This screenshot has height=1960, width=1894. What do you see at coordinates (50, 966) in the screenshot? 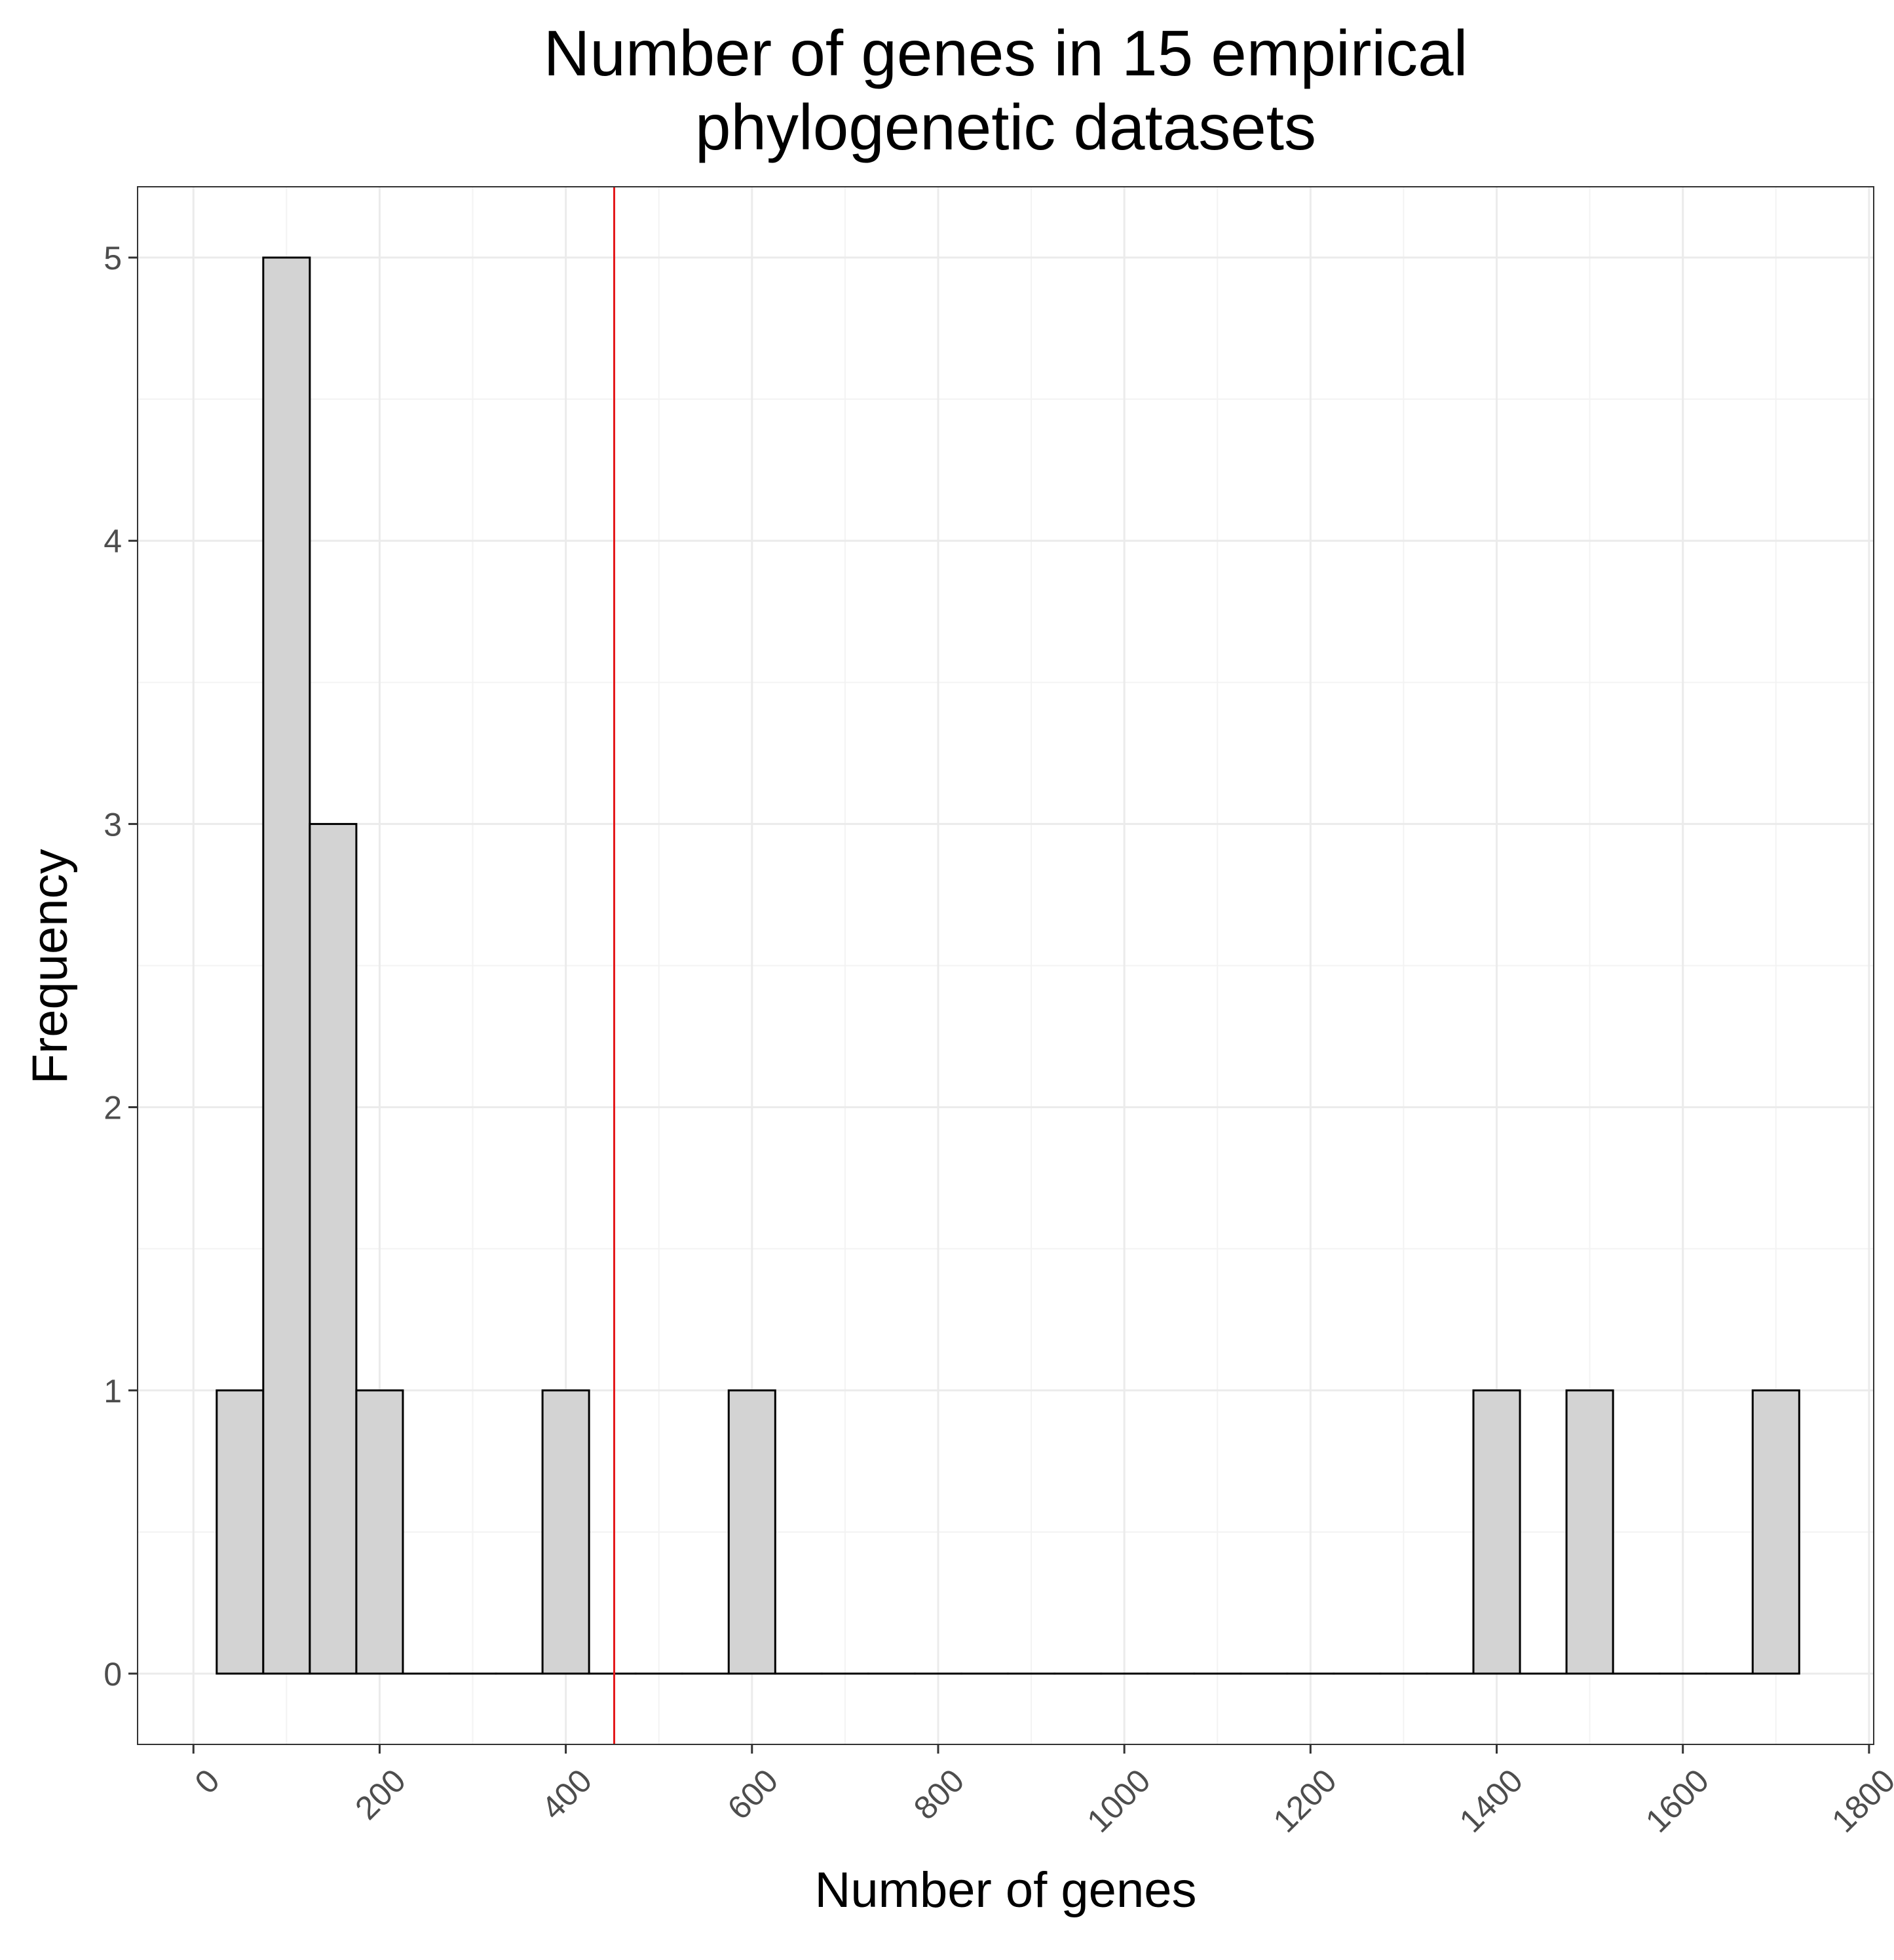
I see `y-axis-title: Frequency` at bounding box center [50, 966].